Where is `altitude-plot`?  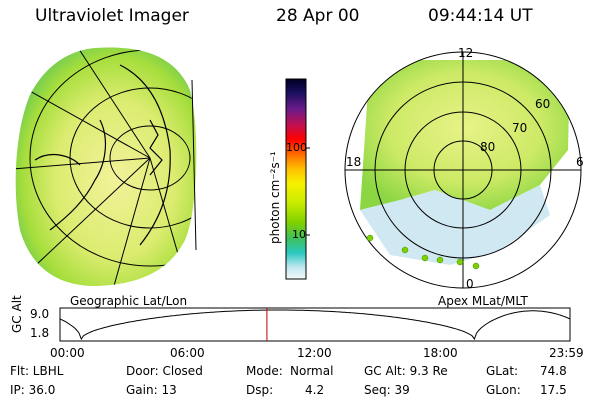
altitude-plot is located at coordinates (315, 324).